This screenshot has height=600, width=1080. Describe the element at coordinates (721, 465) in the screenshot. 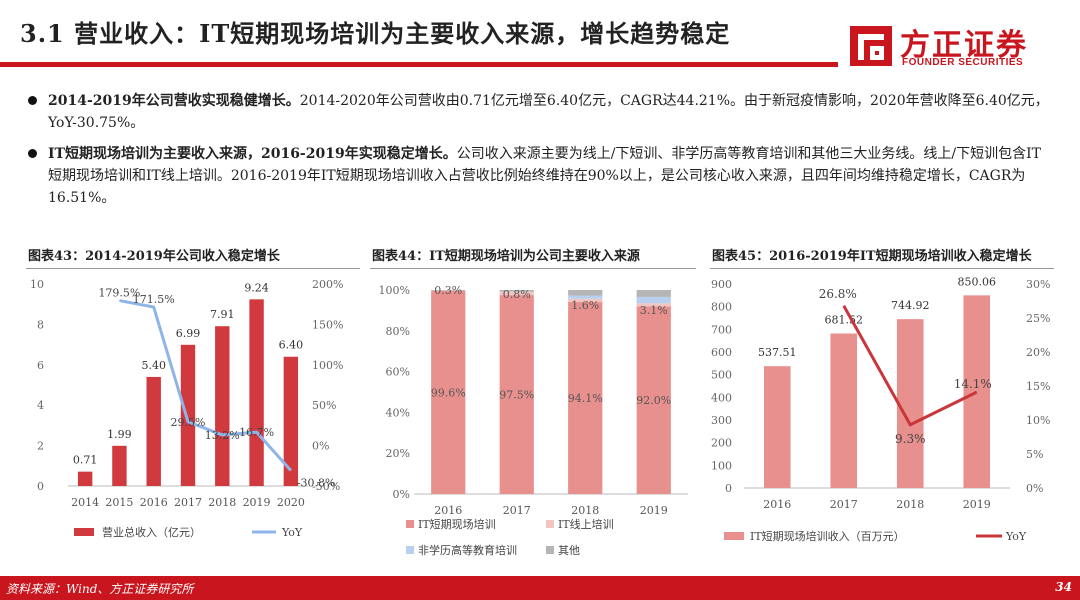

I see `left-tick-label: 100` at that location.